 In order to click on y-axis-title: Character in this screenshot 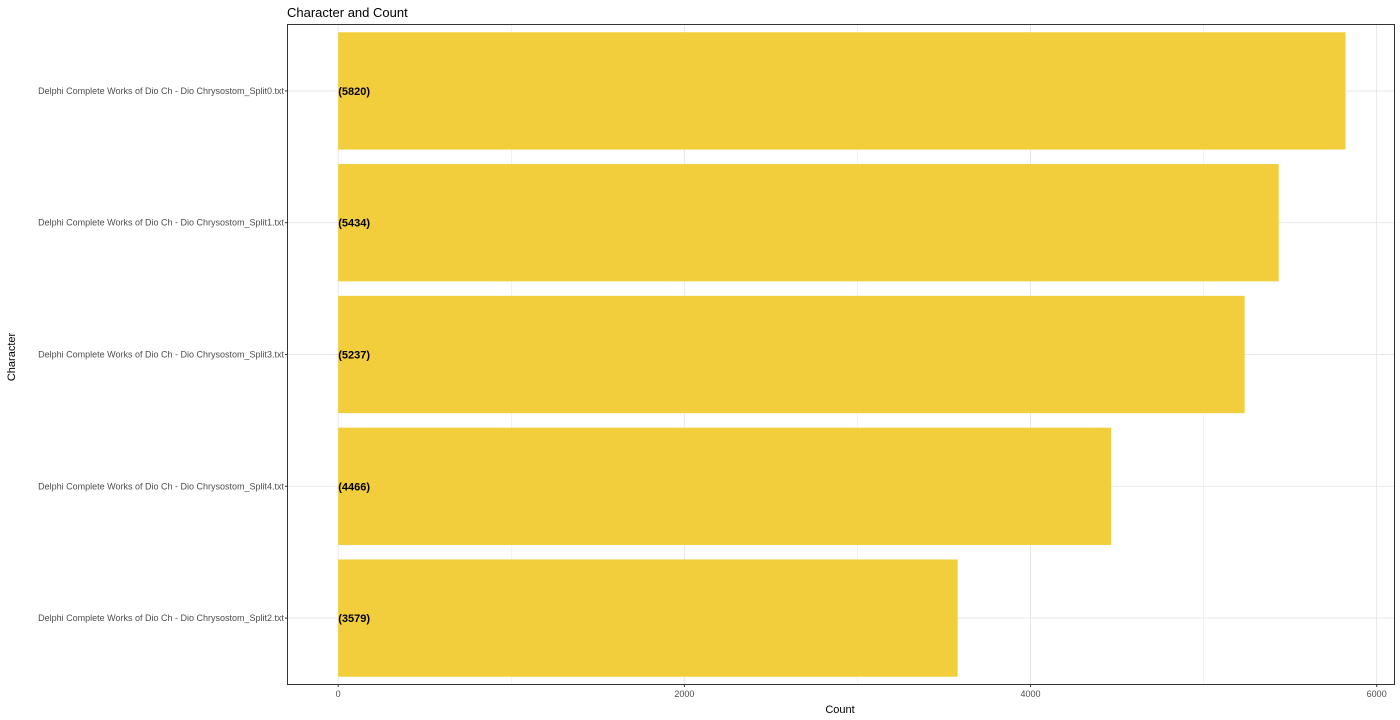, I will do `click(12, 357)`.